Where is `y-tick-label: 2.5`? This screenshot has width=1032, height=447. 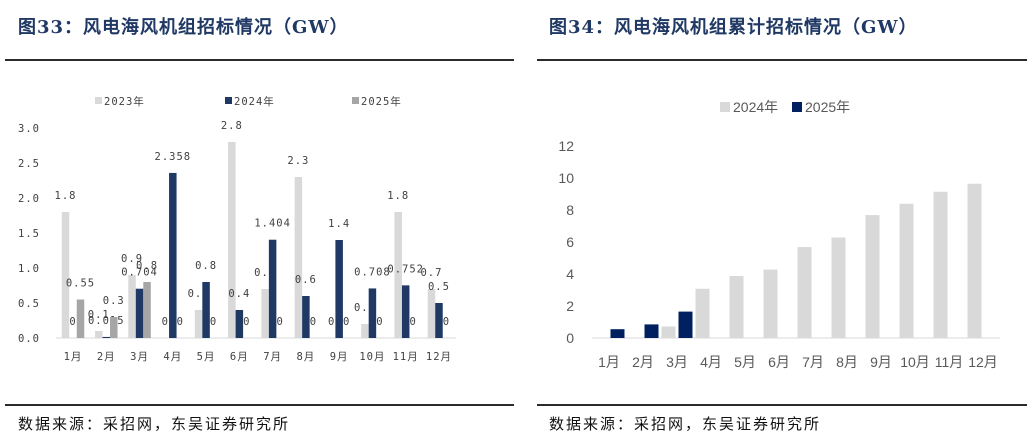 y-tick-label: 2.5 is located at coordinates (29, 164).